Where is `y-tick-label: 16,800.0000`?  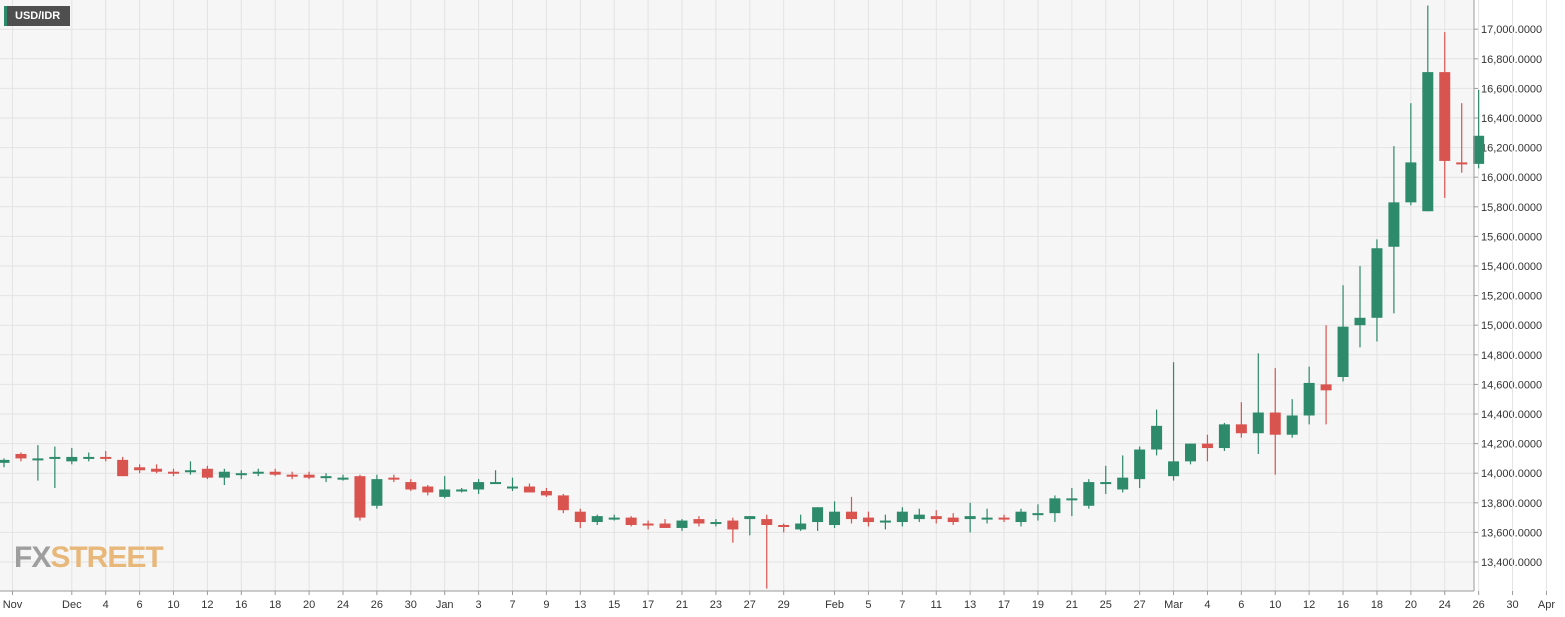
y-tick-label: 16,800.0000 is located at coordinates (1511, 60).